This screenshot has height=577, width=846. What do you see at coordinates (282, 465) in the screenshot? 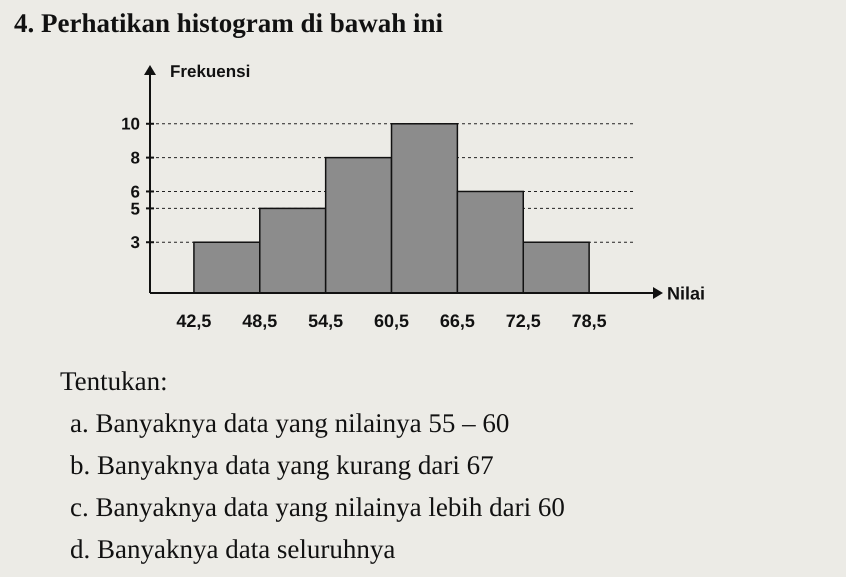
I see `text: b. Banyaknya data yang kurang dari 67` at bounding box center [282, 465].